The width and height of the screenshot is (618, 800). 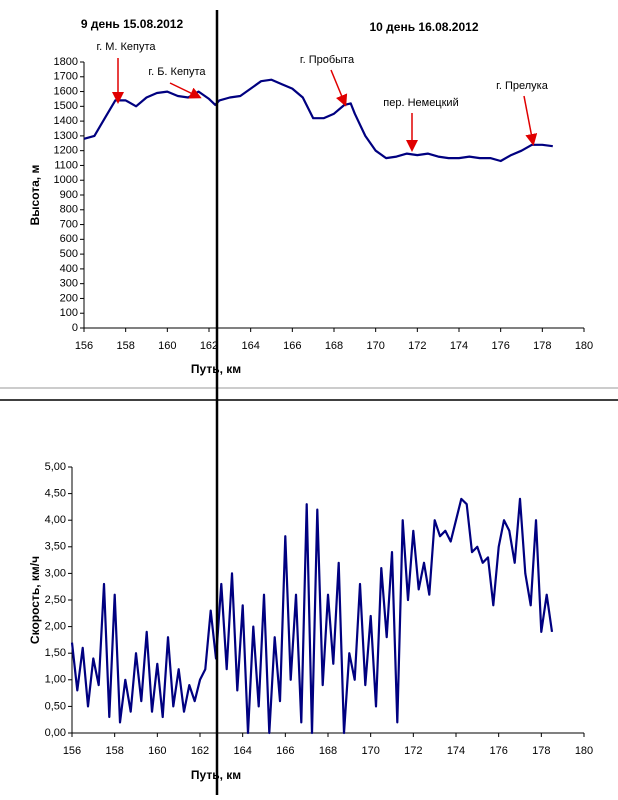 I want to click on y-tick-label: 800, so click(x=69, y=210).